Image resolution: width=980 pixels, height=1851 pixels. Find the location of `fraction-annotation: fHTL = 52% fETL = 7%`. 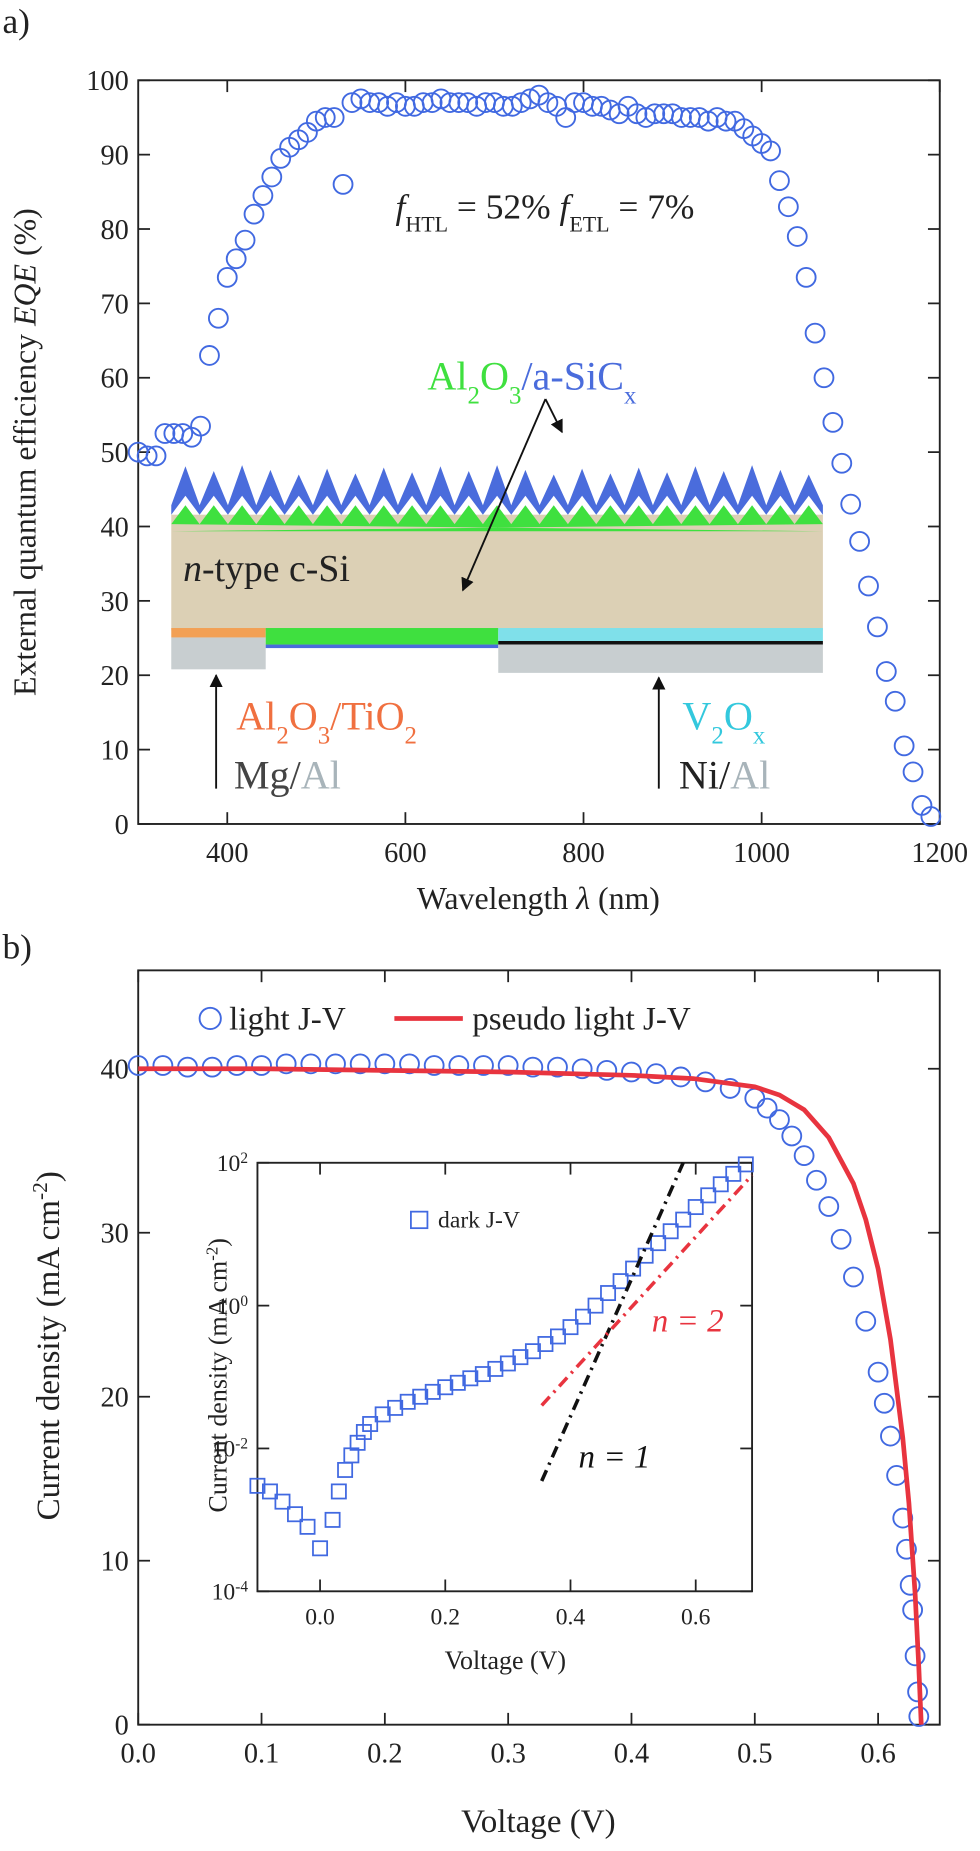

fraction-annotation: fHTL = 52% fETL = 7% is located at coordinates (545, 210).